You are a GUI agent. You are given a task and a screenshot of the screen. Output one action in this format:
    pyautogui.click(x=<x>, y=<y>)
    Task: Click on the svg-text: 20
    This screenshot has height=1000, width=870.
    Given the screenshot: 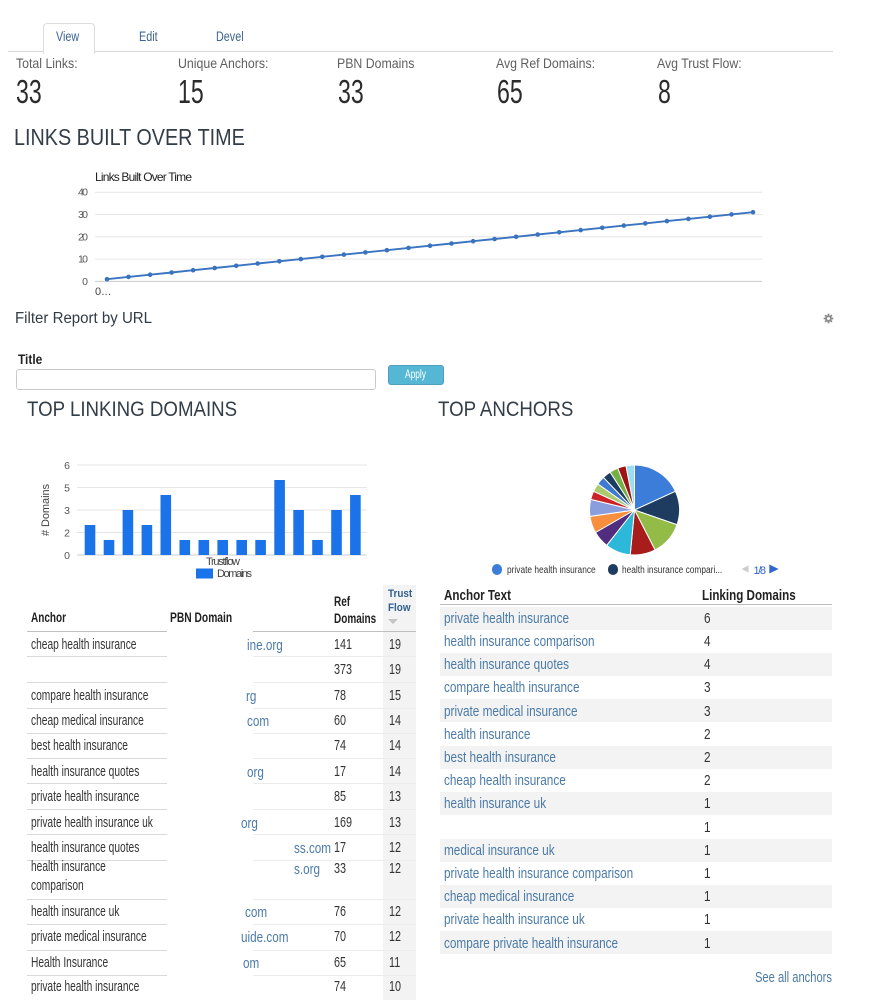 What is the action you would take?
    pyautogui.click(x=83, y=237)
    